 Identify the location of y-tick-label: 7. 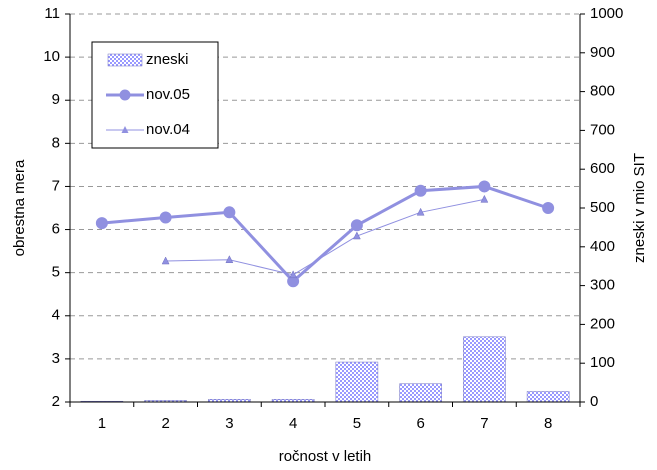
(56, 185).